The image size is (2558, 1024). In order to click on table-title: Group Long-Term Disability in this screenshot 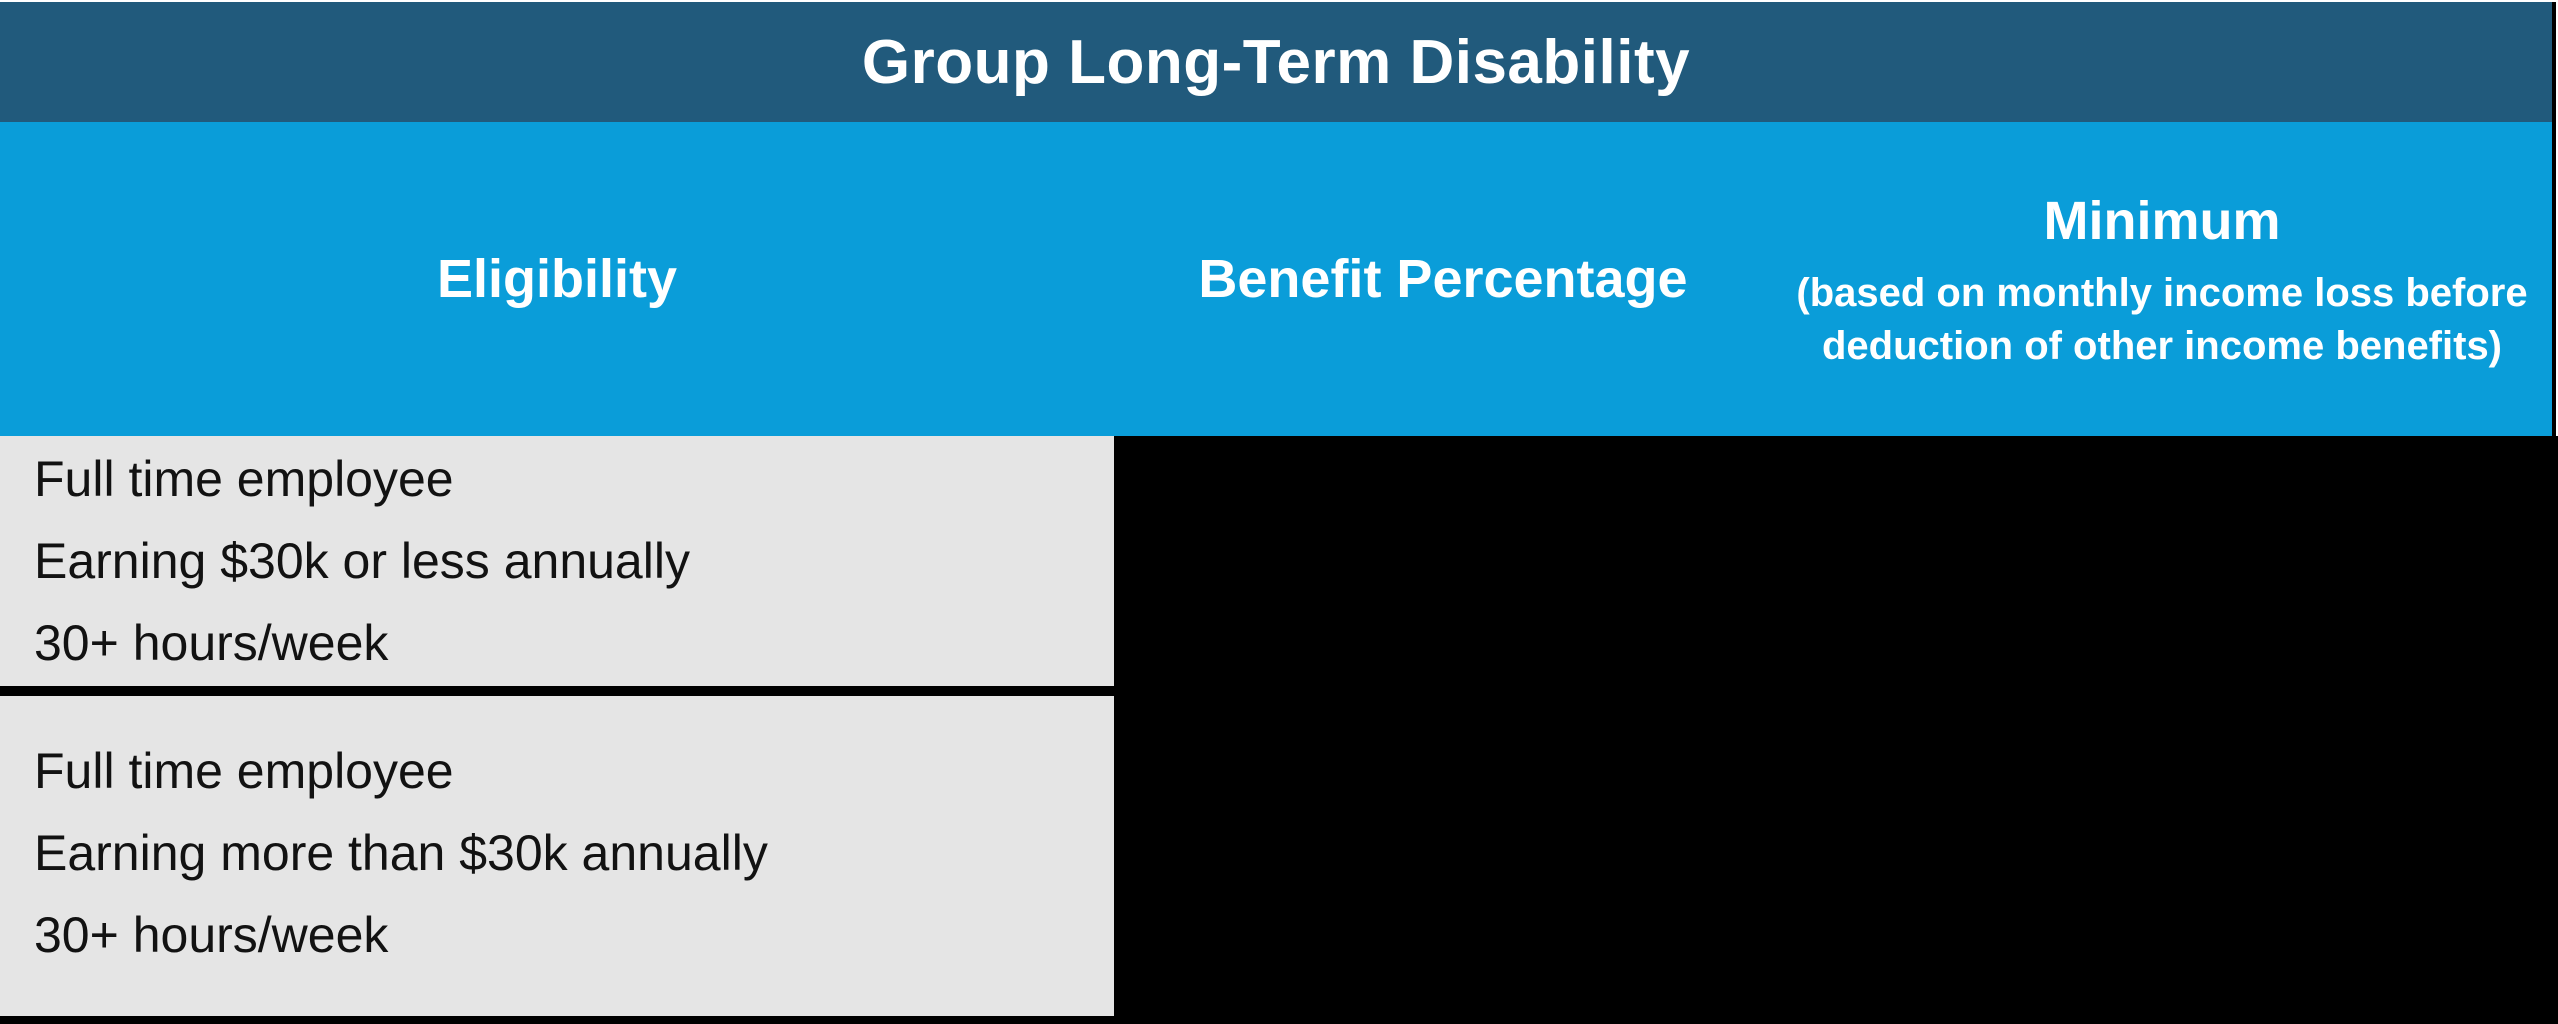, I will do `click(1276, 62)`.